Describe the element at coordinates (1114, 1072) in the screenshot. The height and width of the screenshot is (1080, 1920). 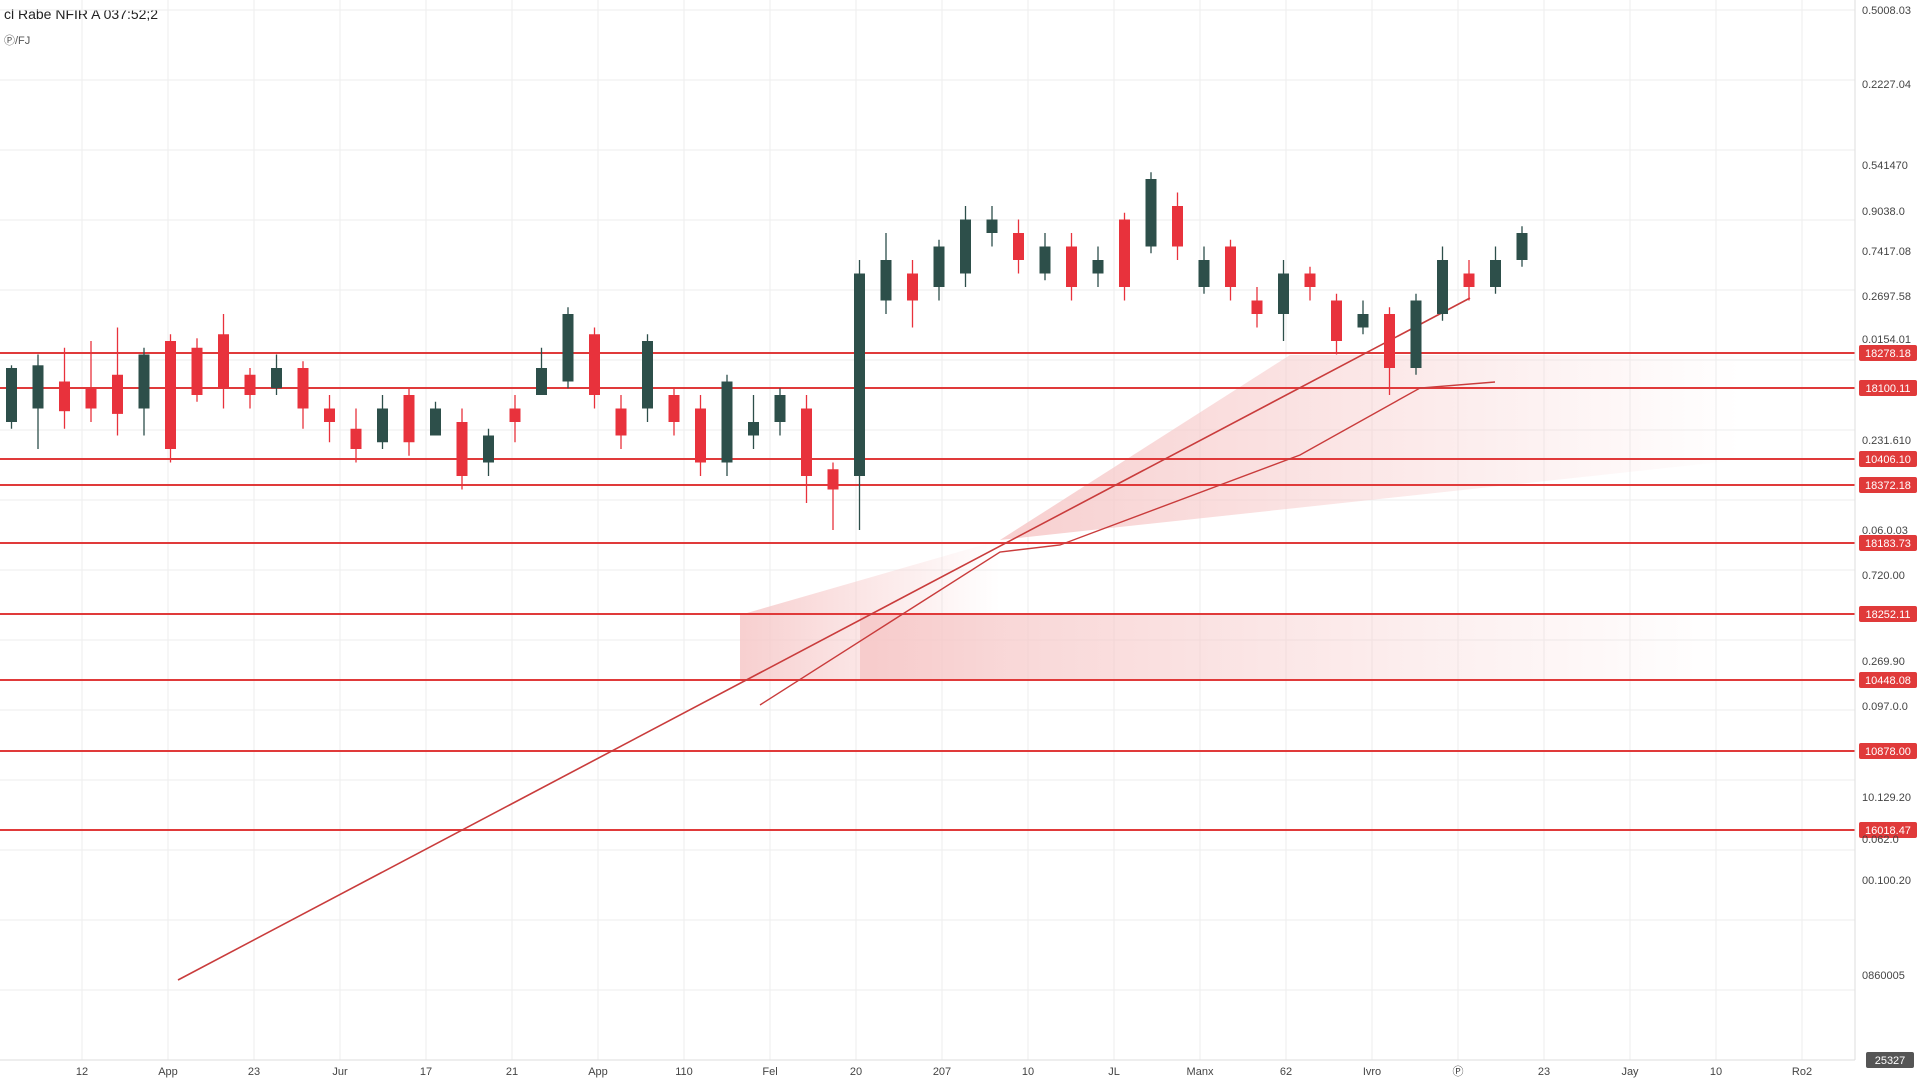
I see `x-tick-label: JL` at that location.